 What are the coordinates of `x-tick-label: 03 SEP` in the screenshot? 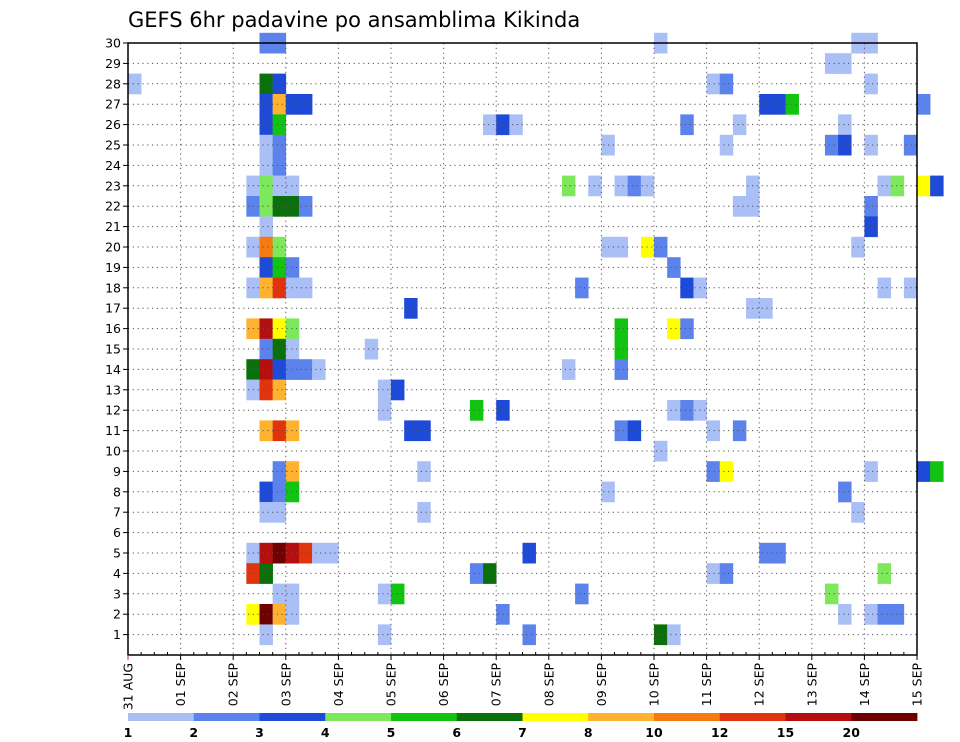 It's located at (285, 685).